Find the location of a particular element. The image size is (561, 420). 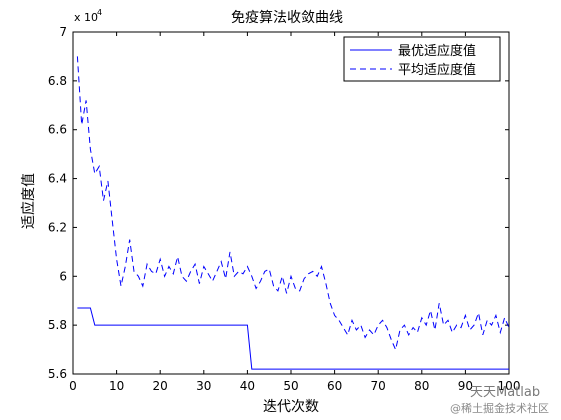

x-axis-label: 迭代次数 is located at coordinates (291, 407).